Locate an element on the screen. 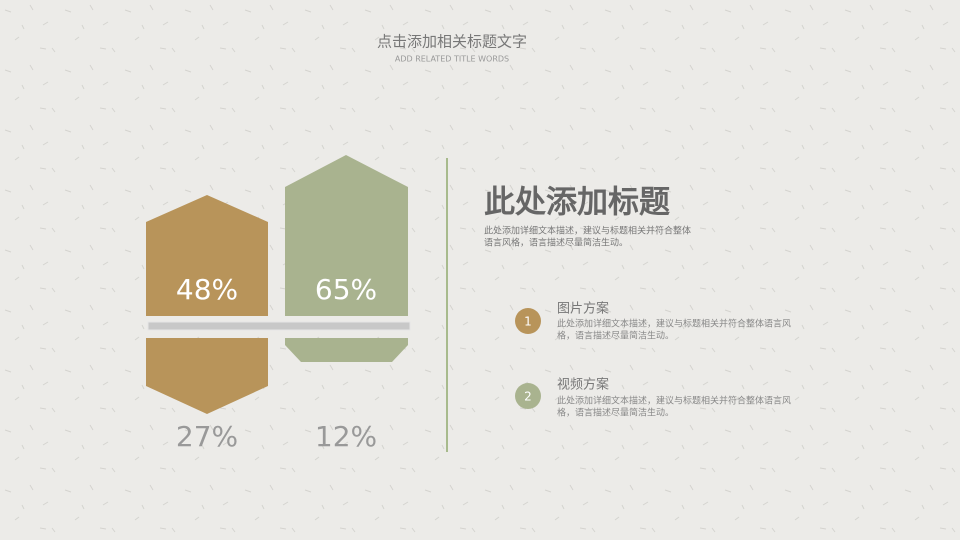  item-title: 图片方案 is located at coordinates (583, 309).